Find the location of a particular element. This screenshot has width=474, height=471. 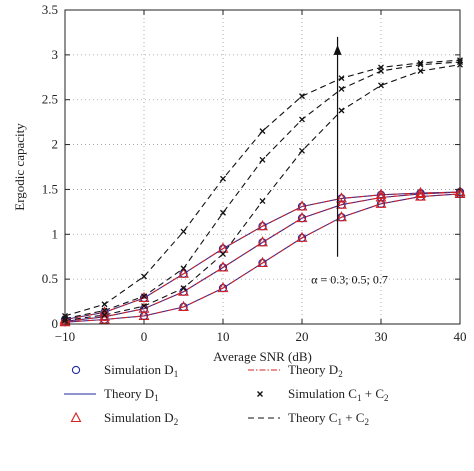

y-tick-label: 3 is located at coordinates (55, 54).